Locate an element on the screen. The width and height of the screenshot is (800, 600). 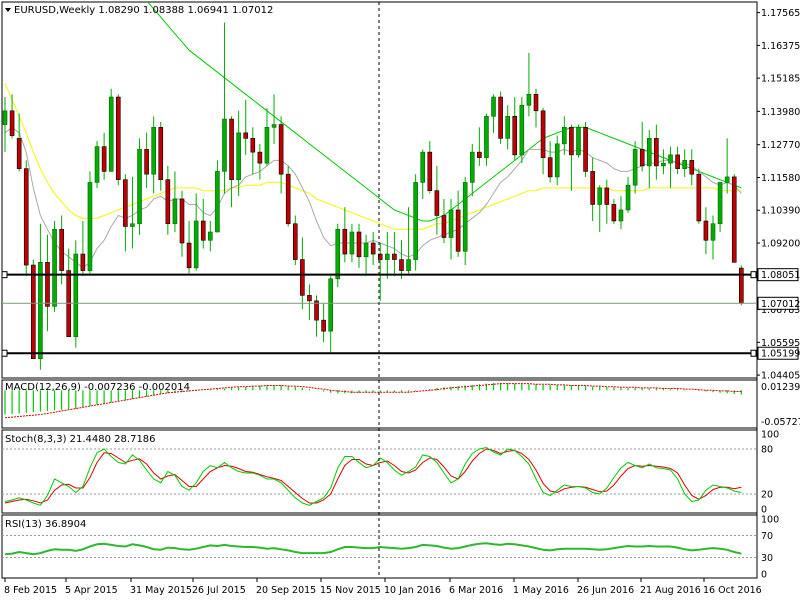
rsi-panel: RSI(13) 36.8904 is located at coordinates (379, 538).